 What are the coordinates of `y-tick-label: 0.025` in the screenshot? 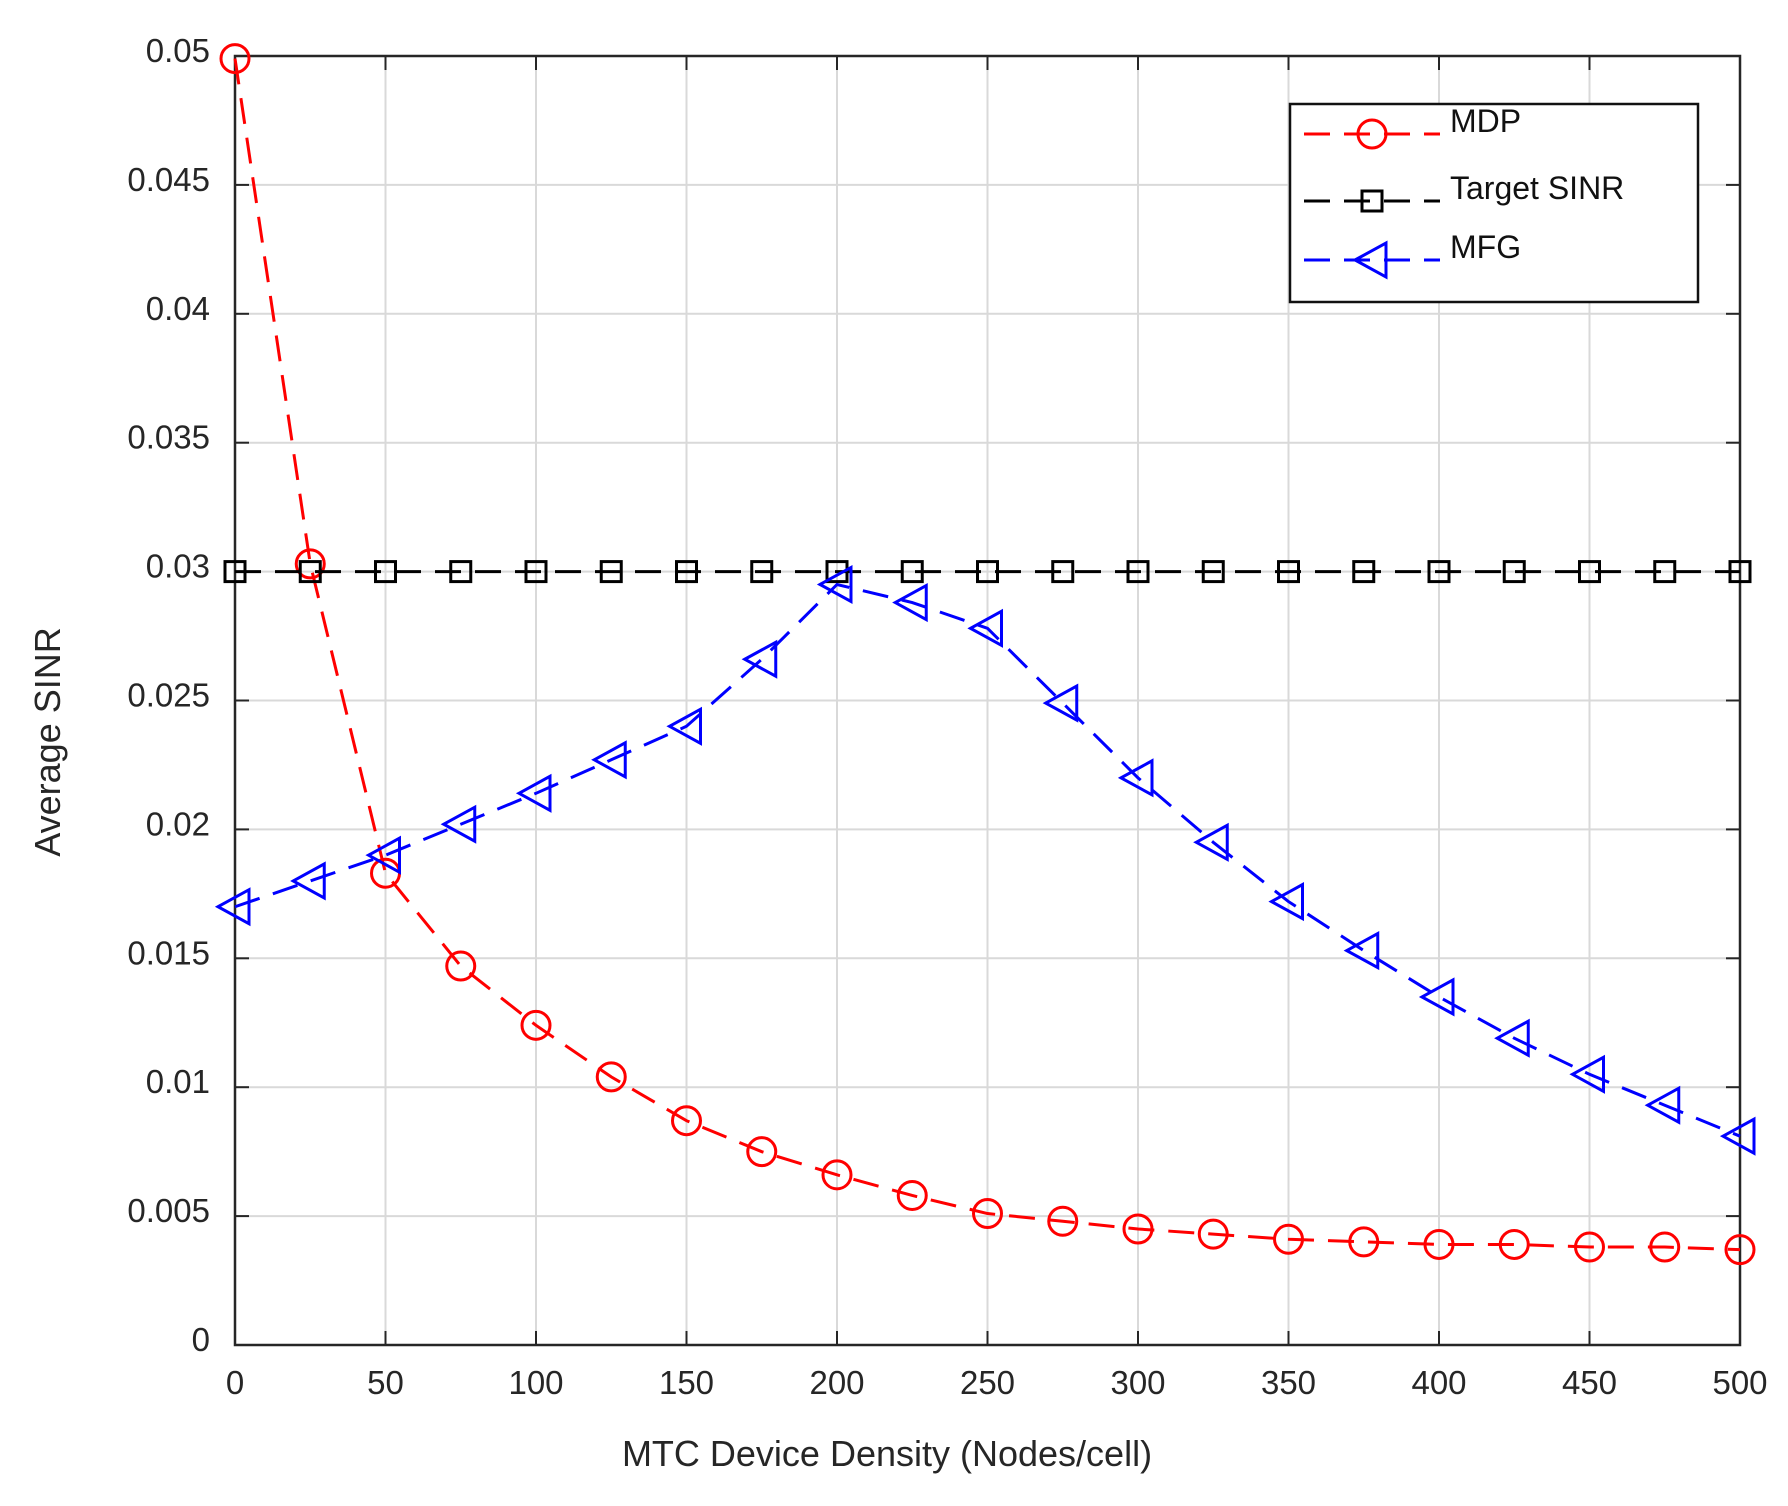 It's located at (168, 695).